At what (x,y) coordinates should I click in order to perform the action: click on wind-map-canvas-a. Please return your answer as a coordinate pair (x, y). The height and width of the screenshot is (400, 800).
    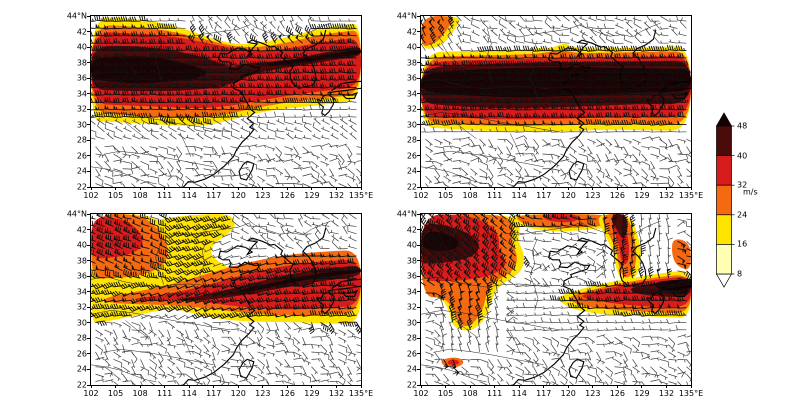
    Looking at the image, I should click on (226, 101).